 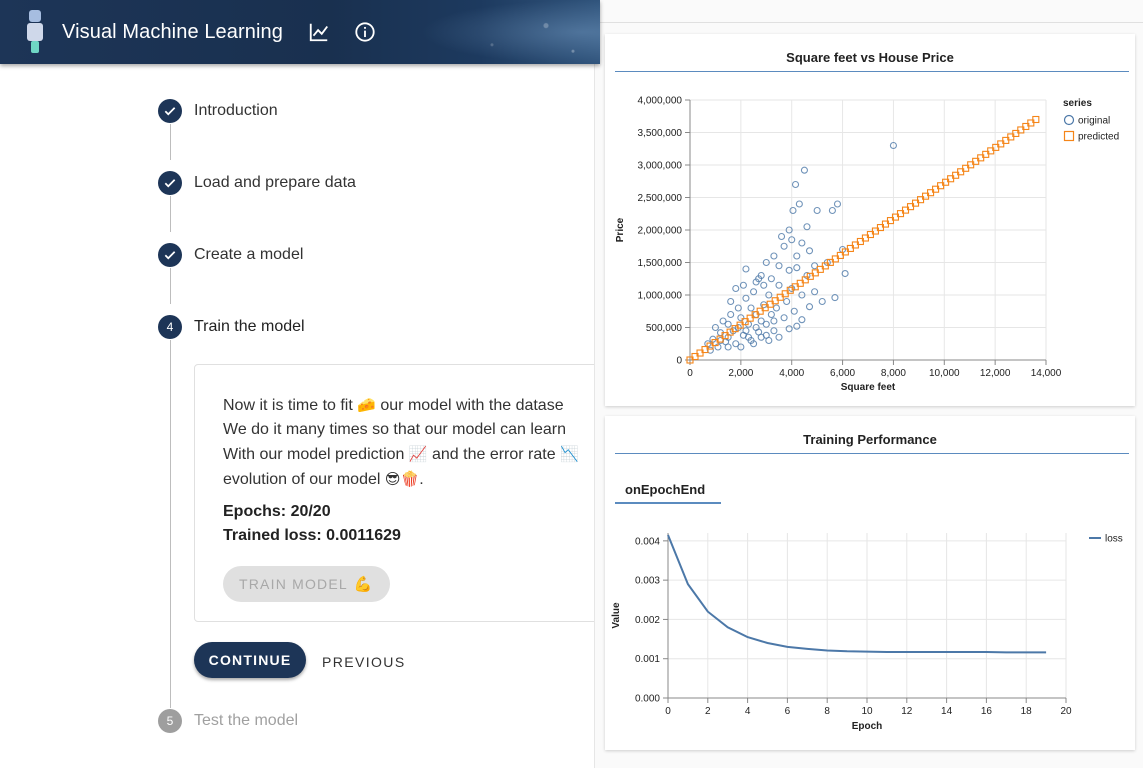 What do you see at coordinates (647, 620) in the screenshot?
I see `y-tick-label: 0.002` at bounding box center [647, 620].